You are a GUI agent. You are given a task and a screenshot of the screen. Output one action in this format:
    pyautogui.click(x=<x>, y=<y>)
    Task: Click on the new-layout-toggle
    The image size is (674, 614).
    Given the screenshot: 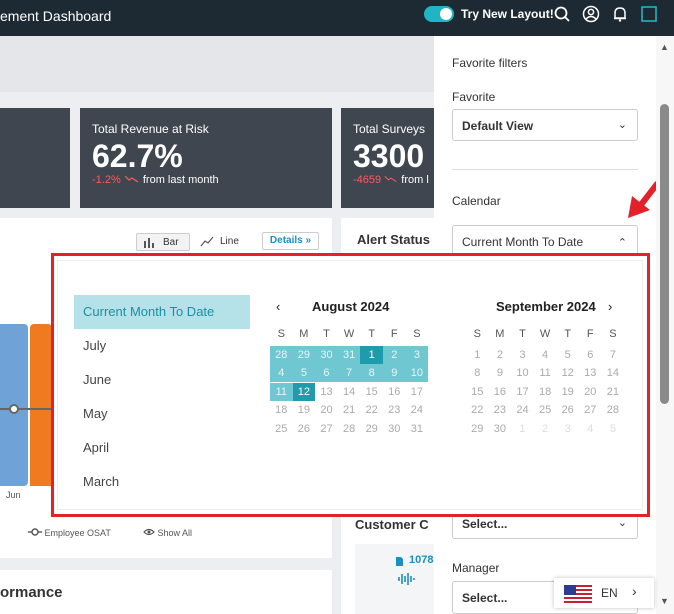 What is the action you would take?
    pyautogui.click(x=439, y=14)
    